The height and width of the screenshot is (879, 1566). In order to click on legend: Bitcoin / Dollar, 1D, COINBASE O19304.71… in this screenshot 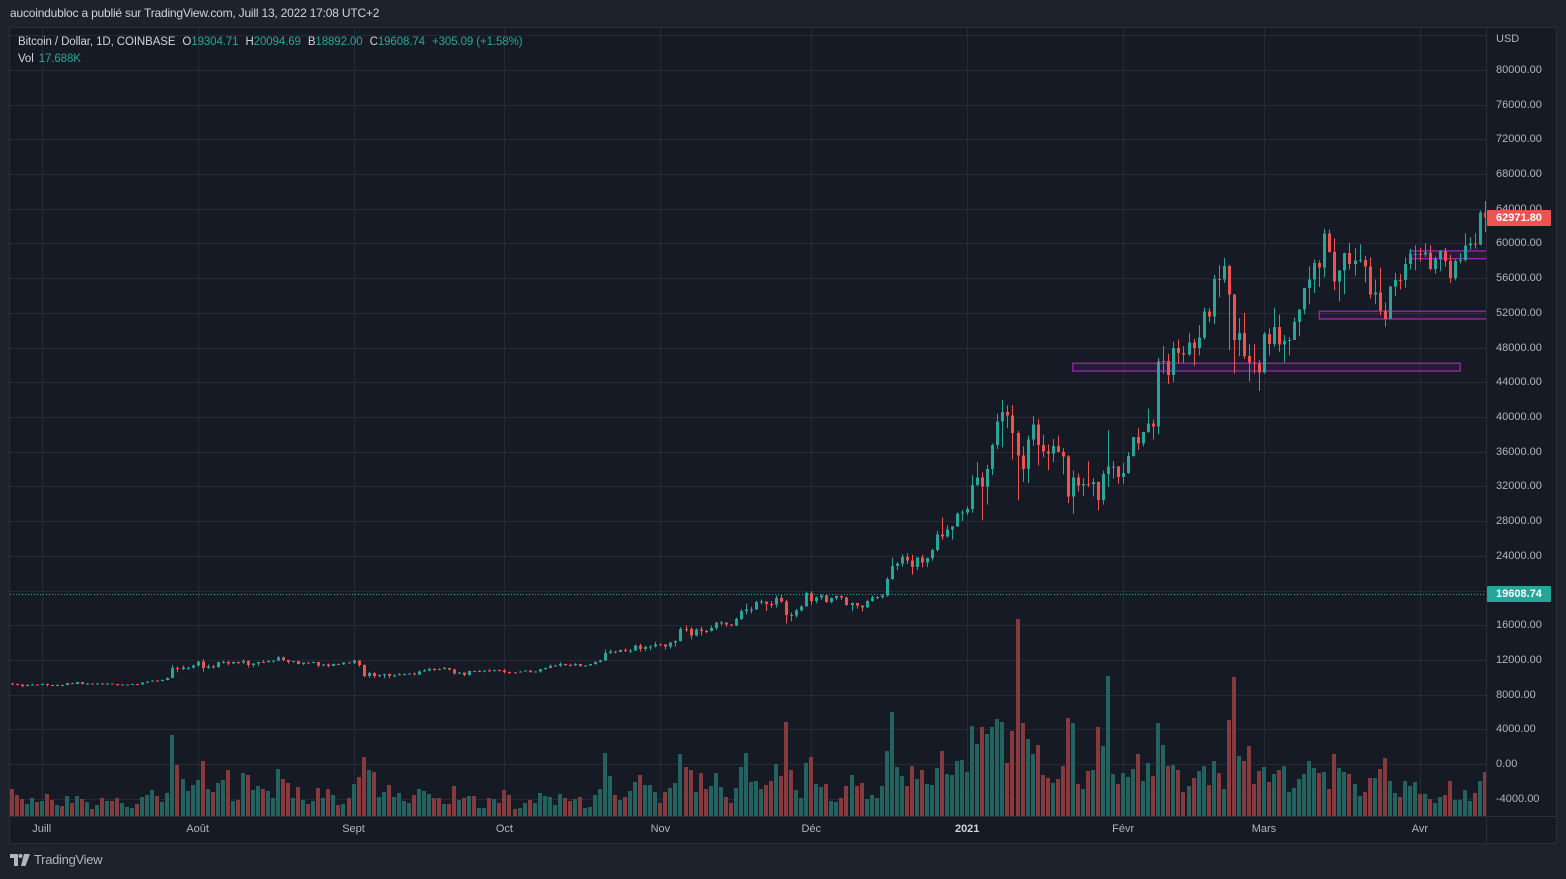, I will do `click(273, 51)`.